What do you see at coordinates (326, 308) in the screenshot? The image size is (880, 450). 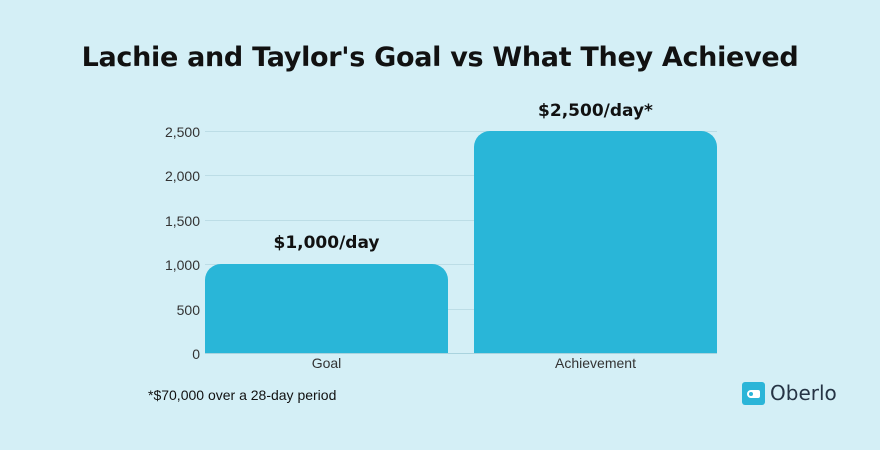 I see `bar-goal` at bounding box center [326, 308].